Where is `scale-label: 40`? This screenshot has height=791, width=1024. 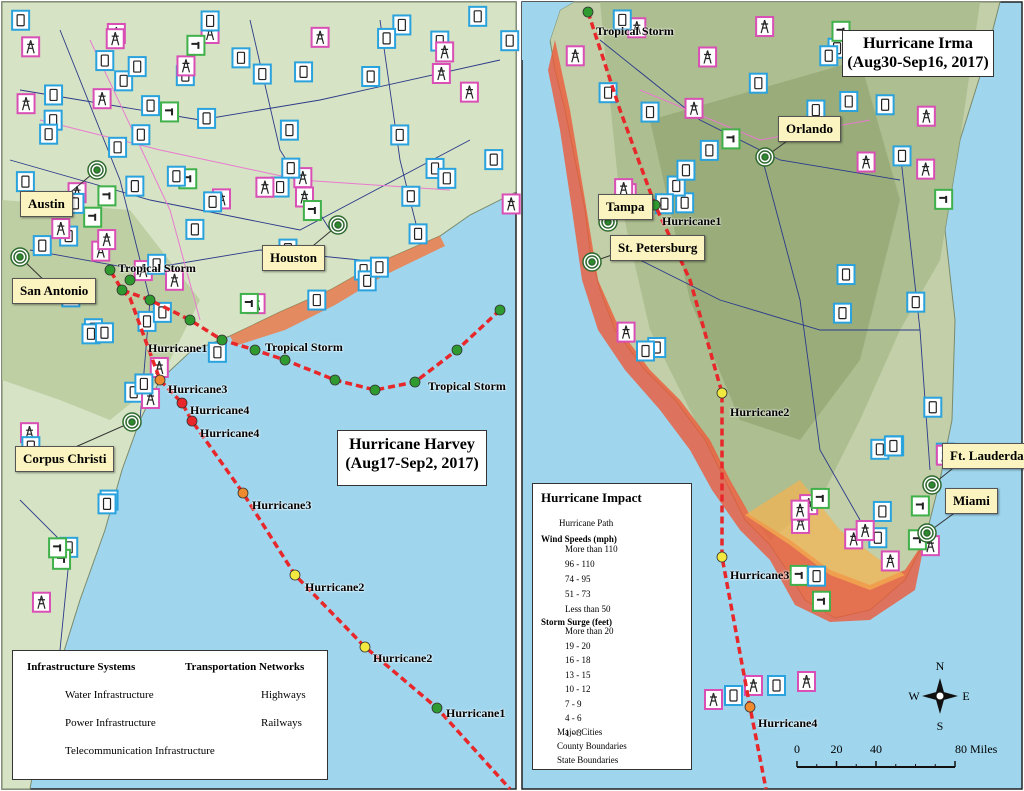
scale-label: 40 is located at coordinates (876, 749).